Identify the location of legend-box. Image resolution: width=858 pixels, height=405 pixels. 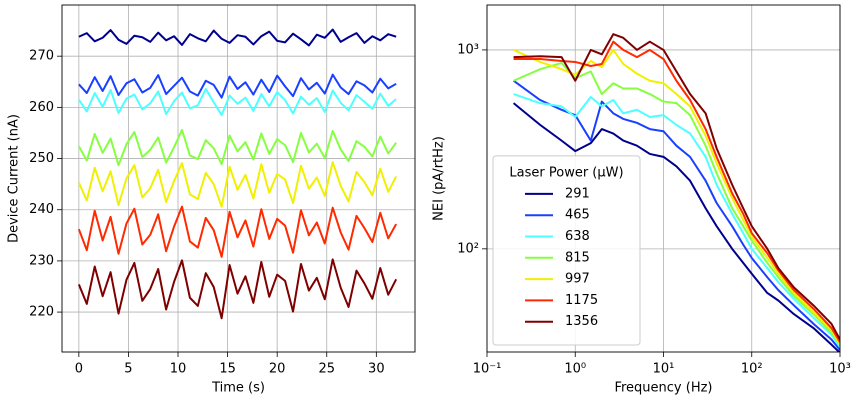
(566, 250).